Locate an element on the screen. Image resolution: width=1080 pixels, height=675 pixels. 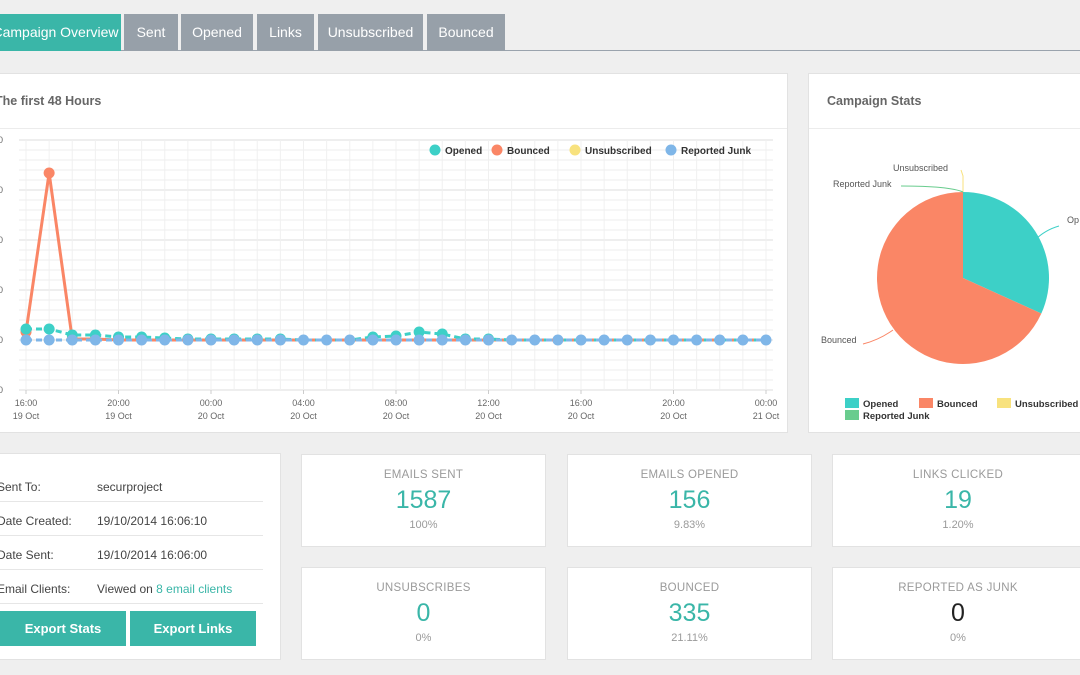
stat-label: LINKS CLICKED is located at coordinates (958, 475).